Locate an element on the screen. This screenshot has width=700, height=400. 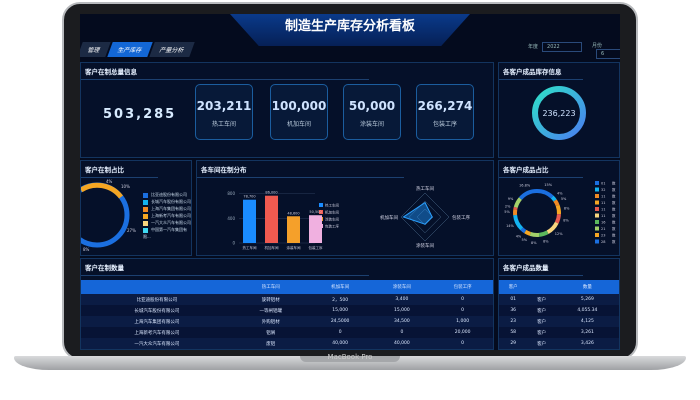
table-cell: 29 is located at coordinates (513, 343).